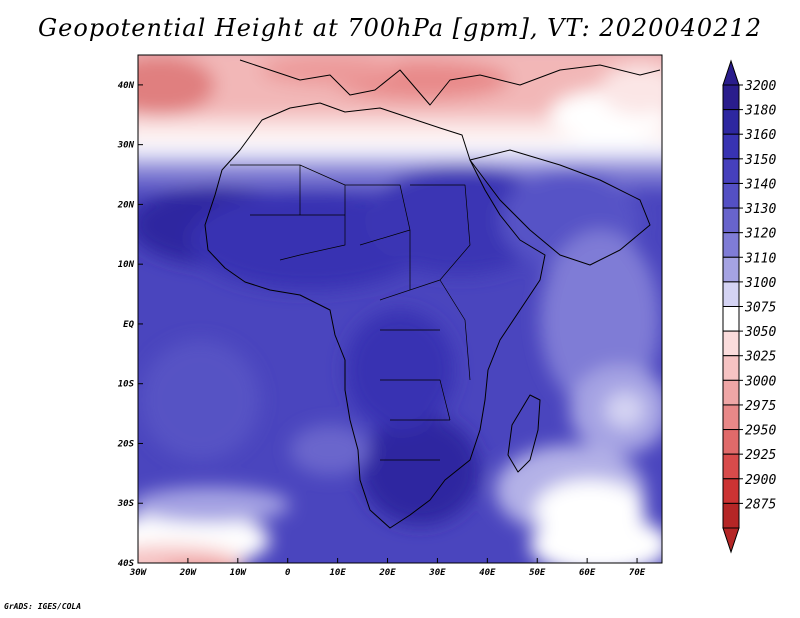 The width and height of the screenshot is (800, 618). I want to click on lon-tick-label: 10E, so click(337, 573).